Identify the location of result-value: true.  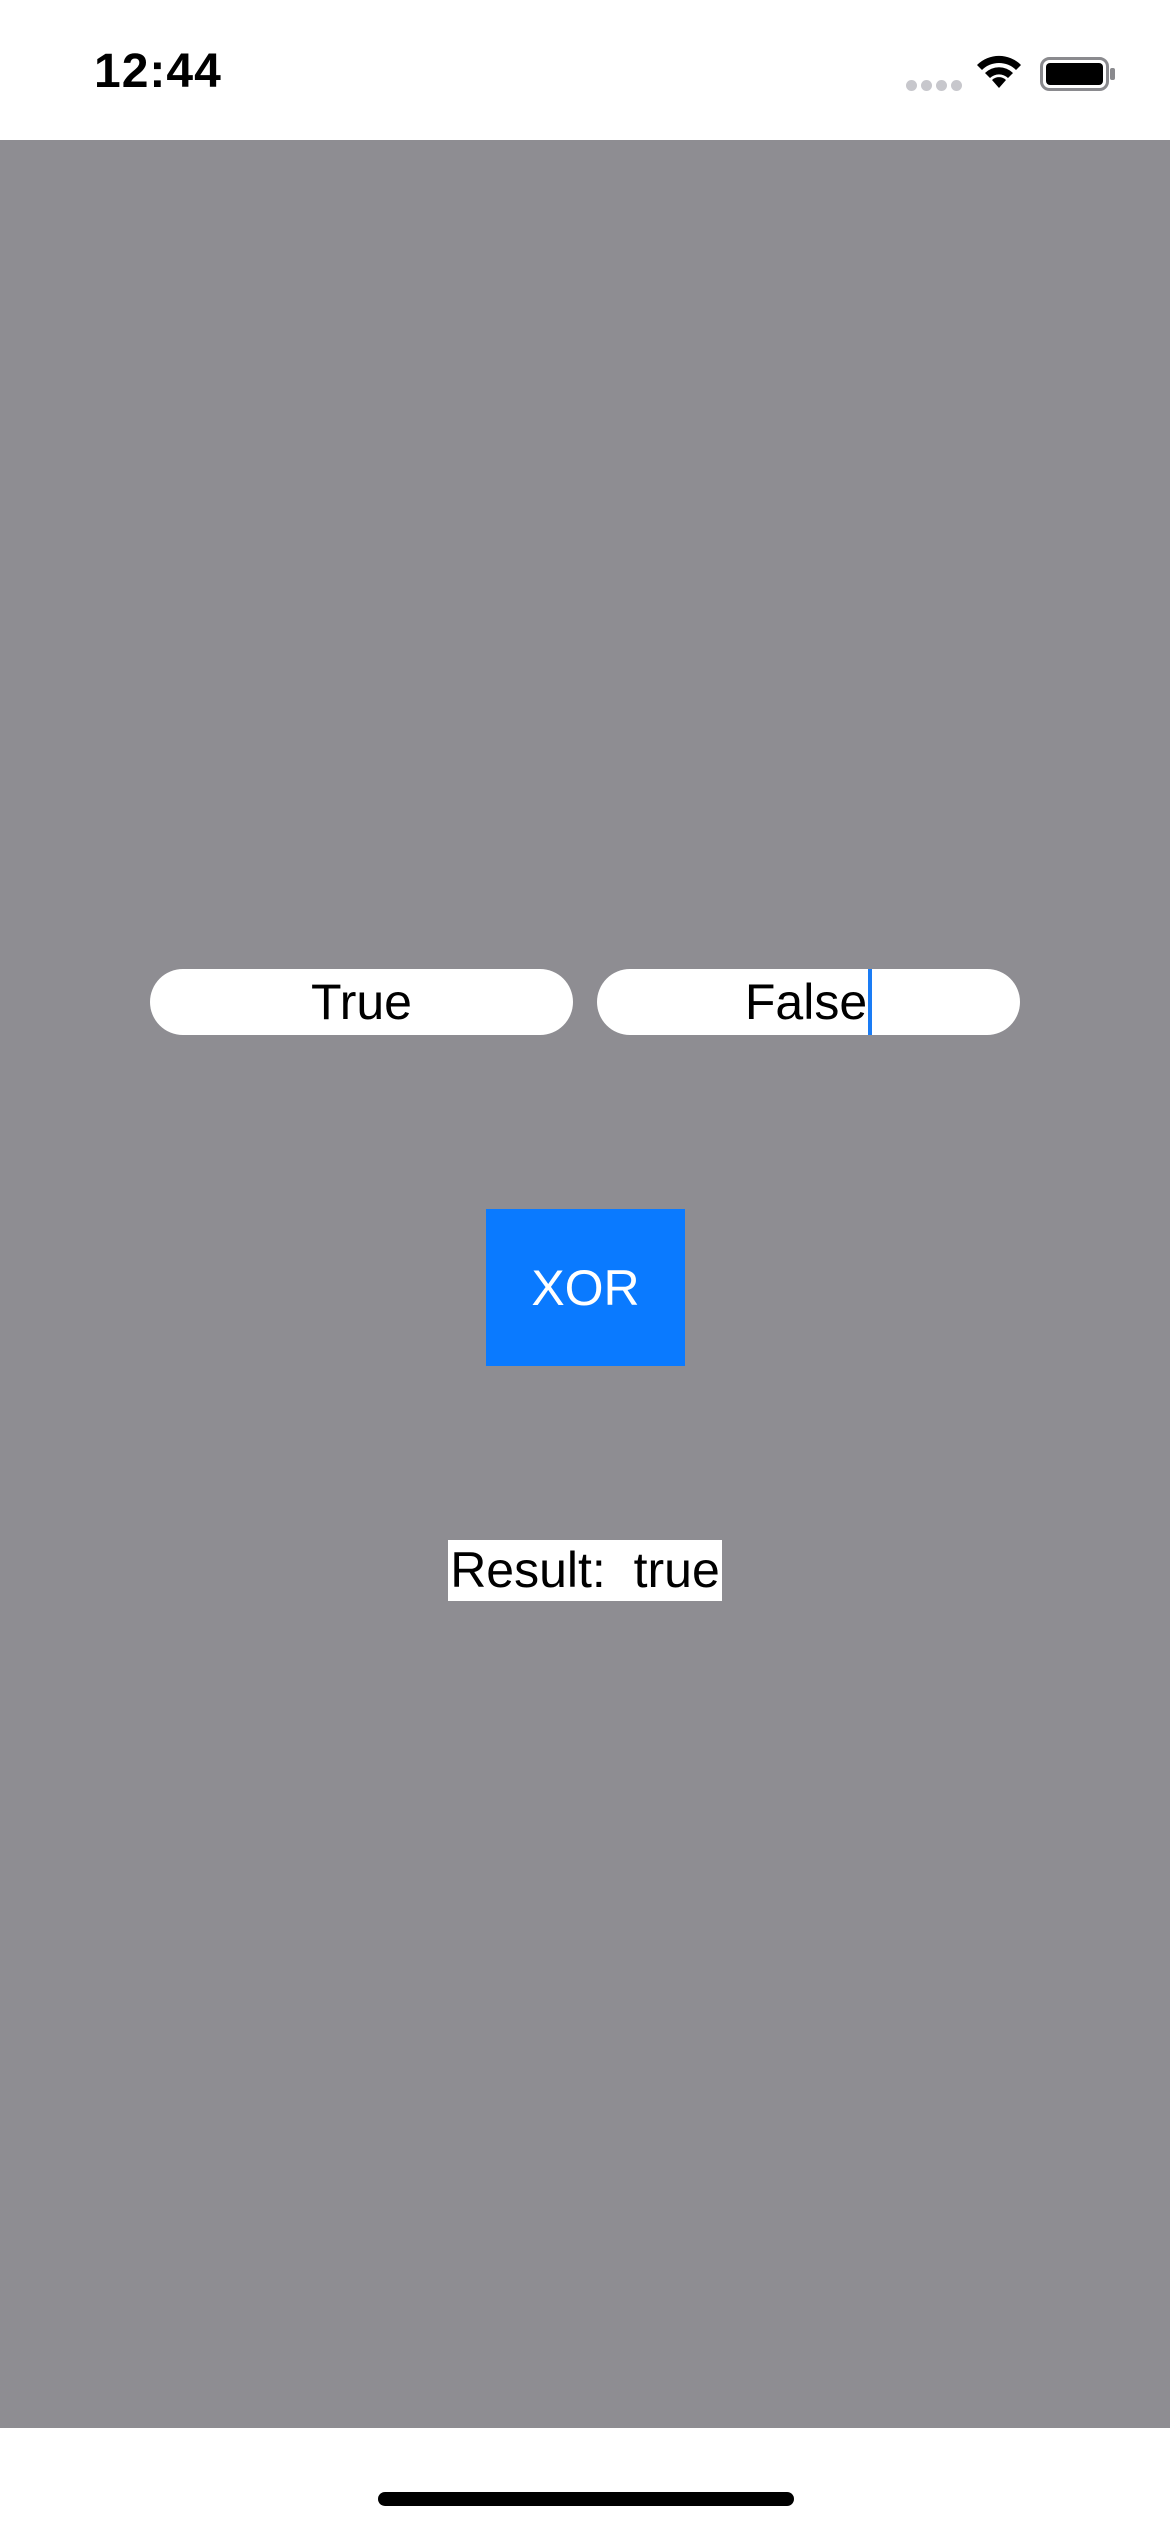
(676, 1570).